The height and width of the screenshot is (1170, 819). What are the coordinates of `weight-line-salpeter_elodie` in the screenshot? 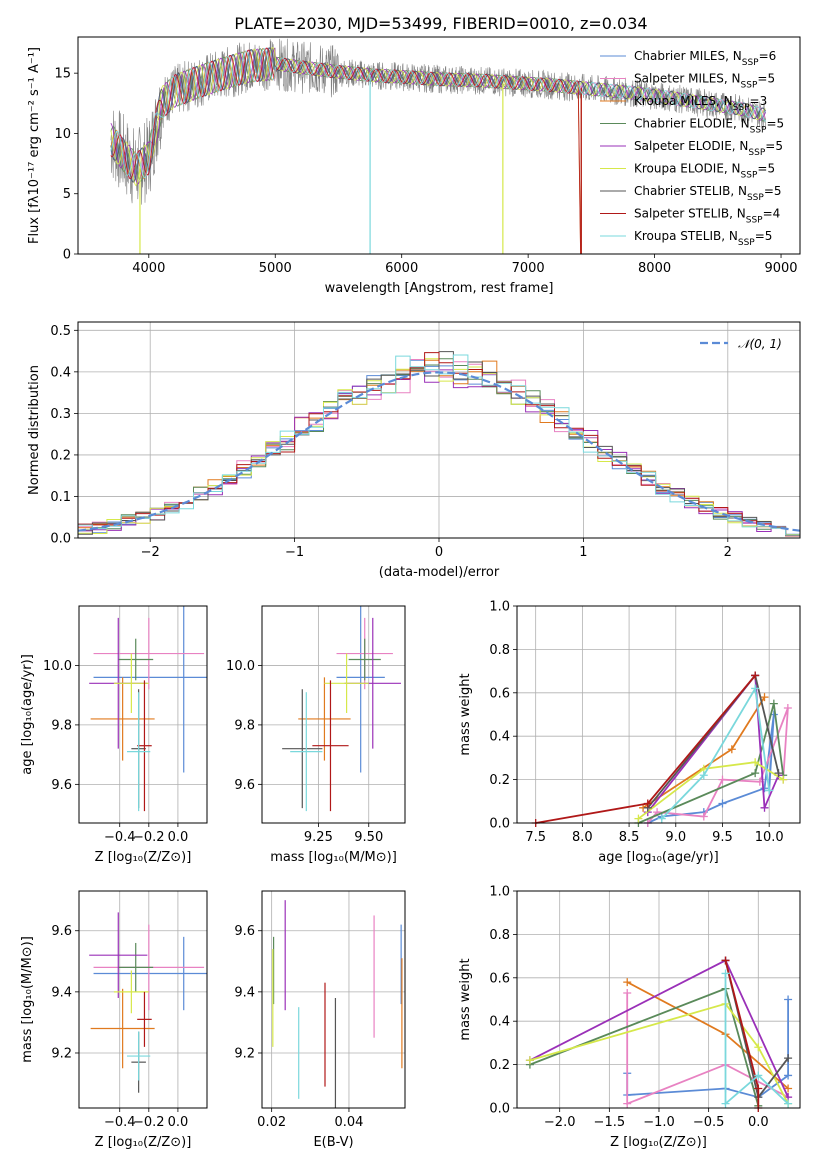 It's located at (713, 743).